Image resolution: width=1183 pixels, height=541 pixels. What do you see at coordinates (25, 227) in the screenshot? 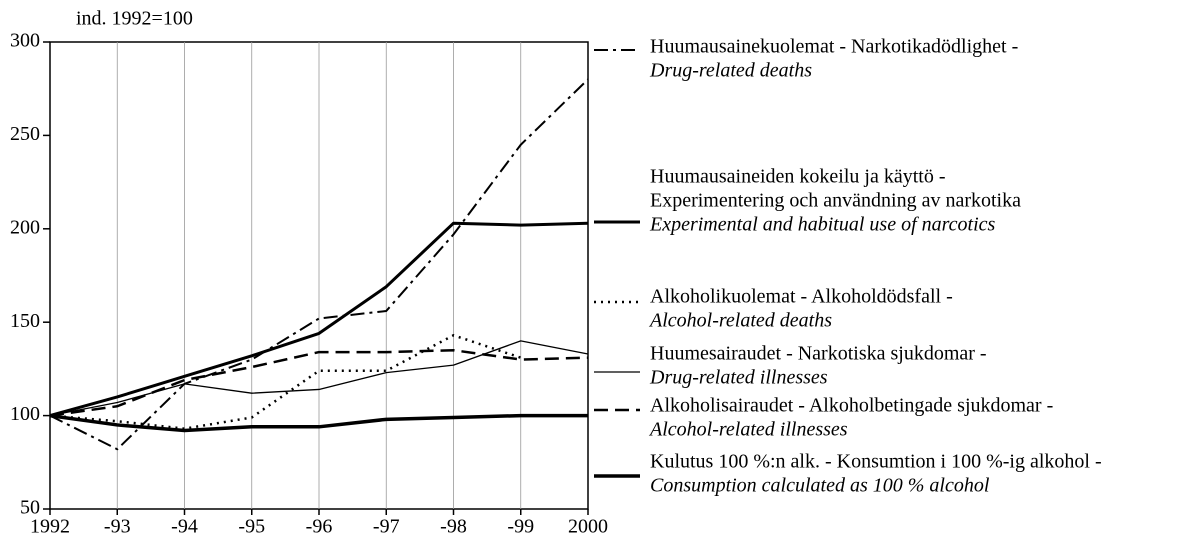
I see `y-tick-label: 200` at bounding box center [25, 227].